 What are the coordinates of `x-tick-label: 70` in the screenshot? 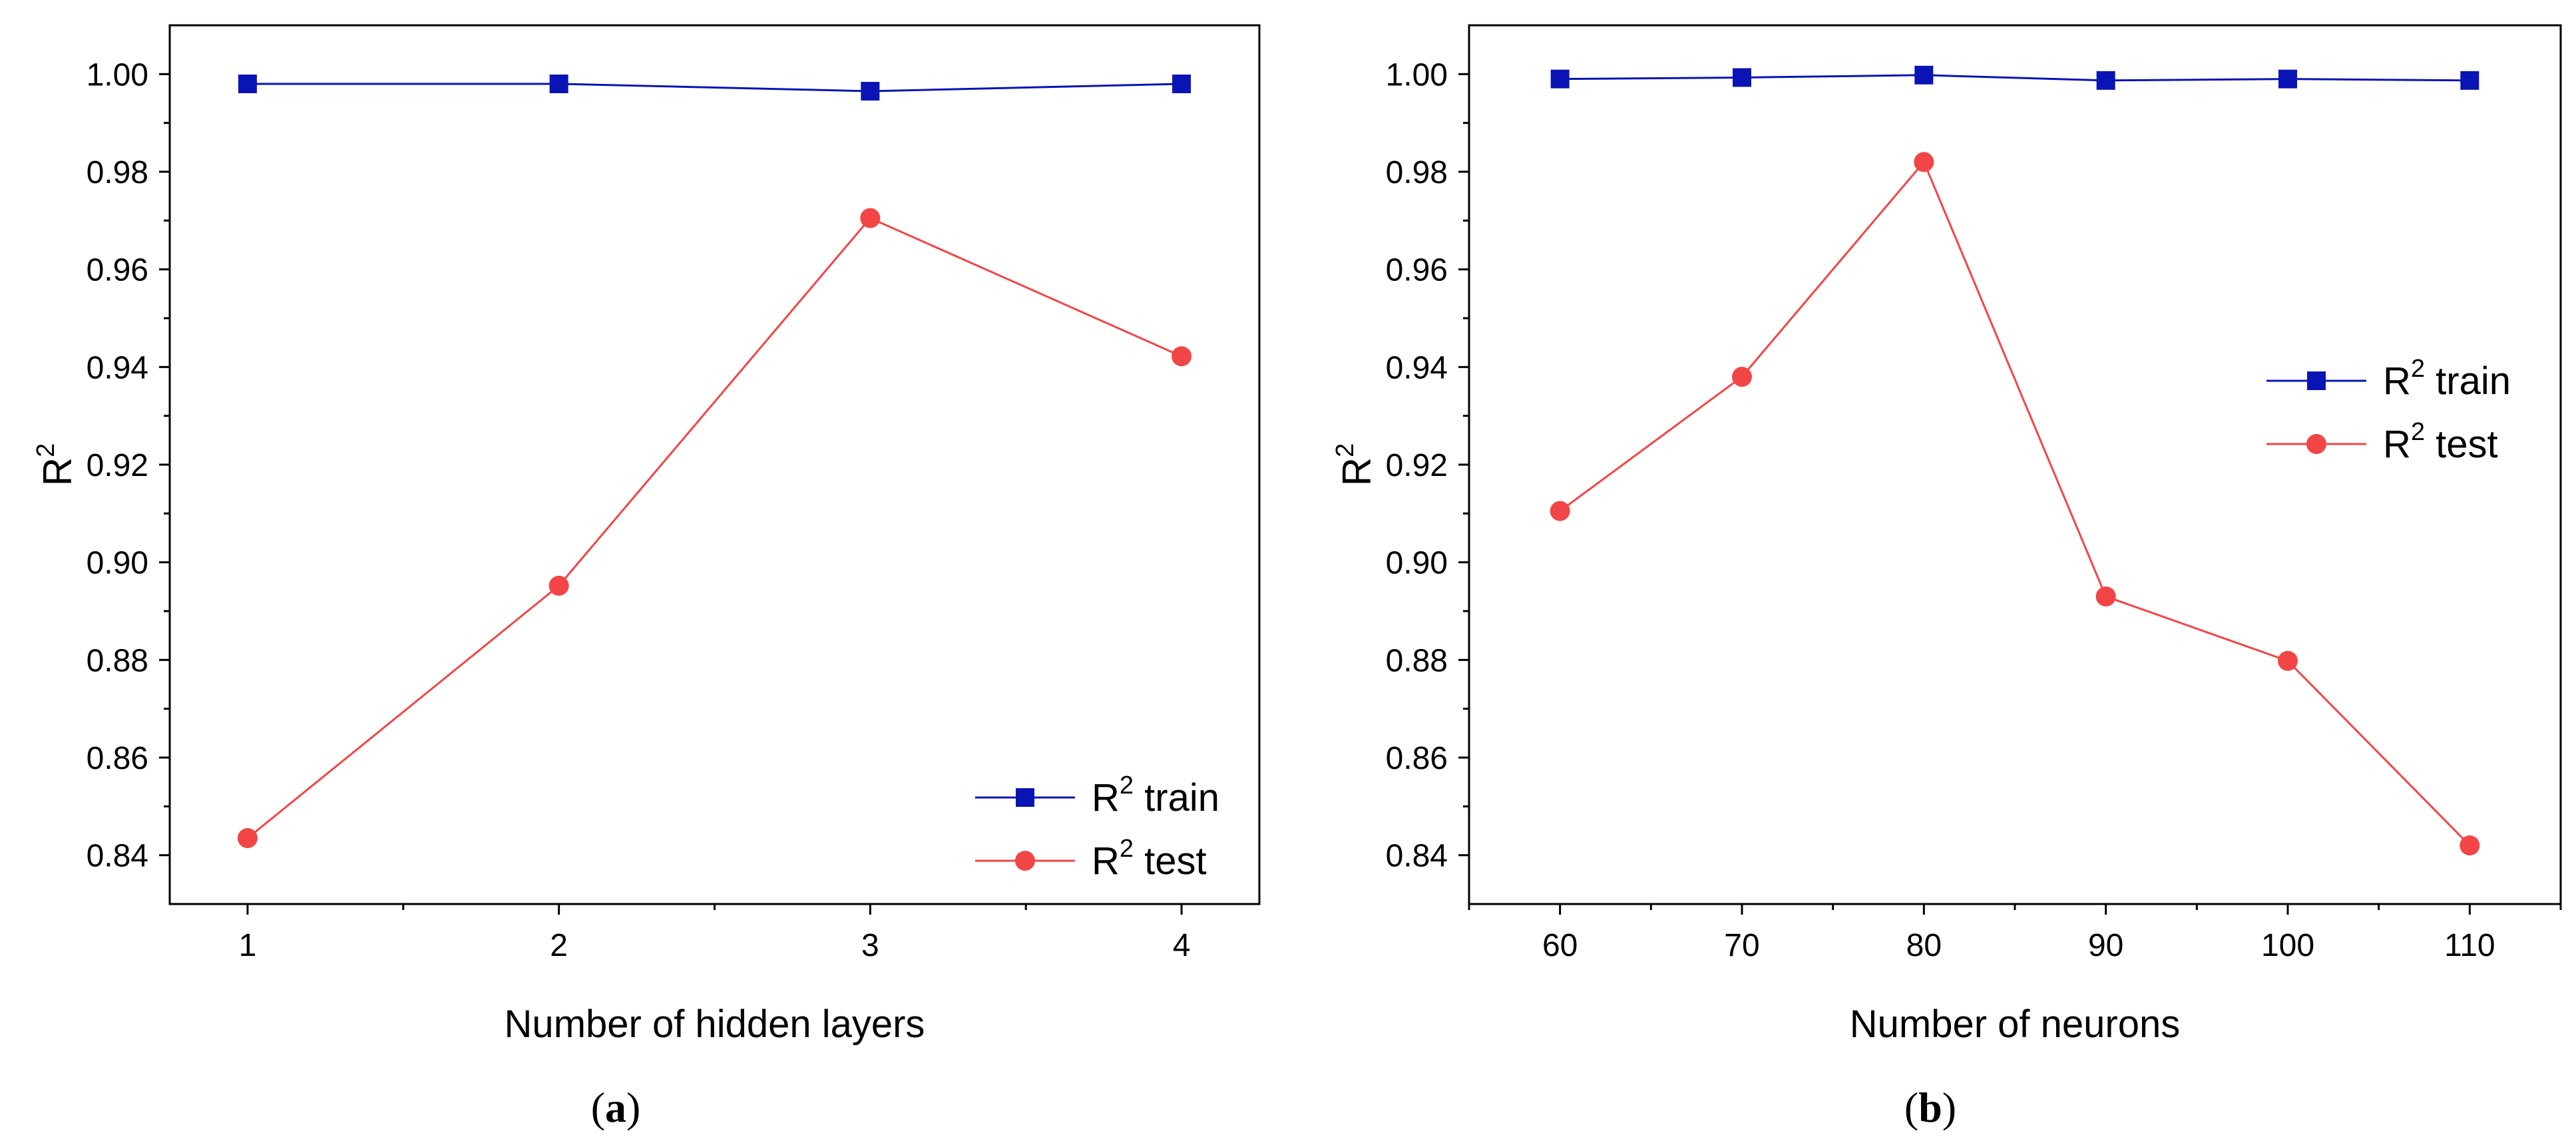 It's located at (1741, 945).